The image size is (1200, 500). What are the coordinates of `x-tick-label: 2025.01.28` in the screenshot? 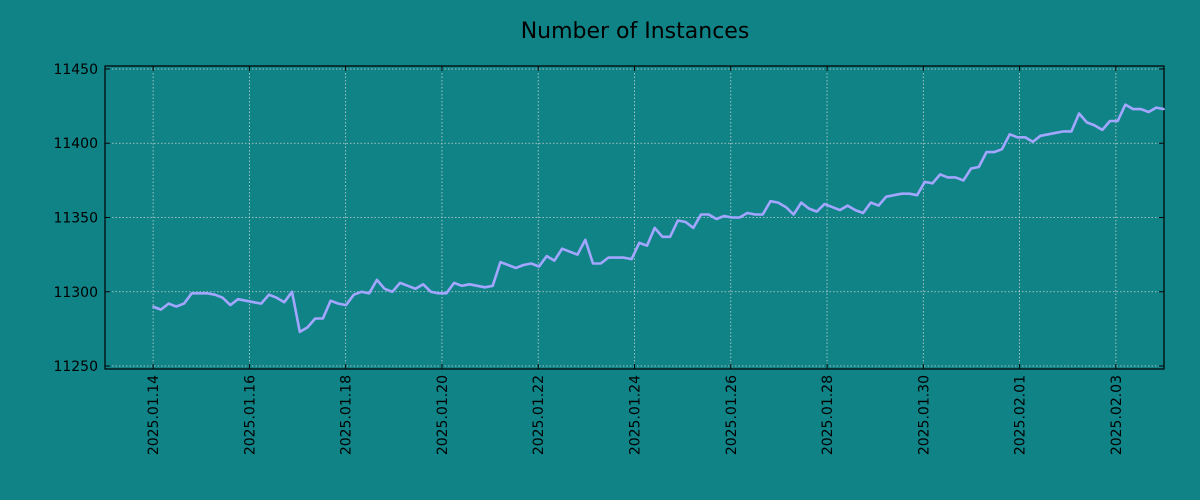 It's located at (828, 415).